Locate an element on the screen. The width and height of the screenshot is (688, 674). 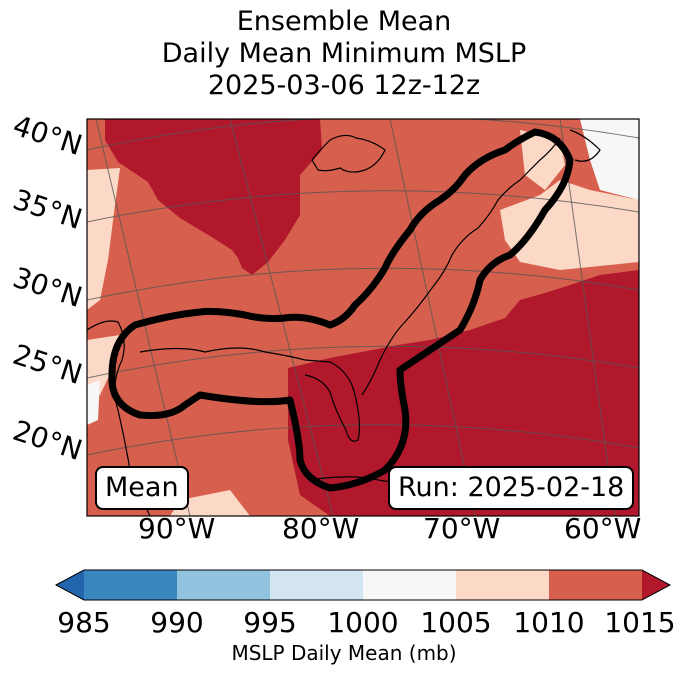
parallel-25n is located at coordinates (363, 362).